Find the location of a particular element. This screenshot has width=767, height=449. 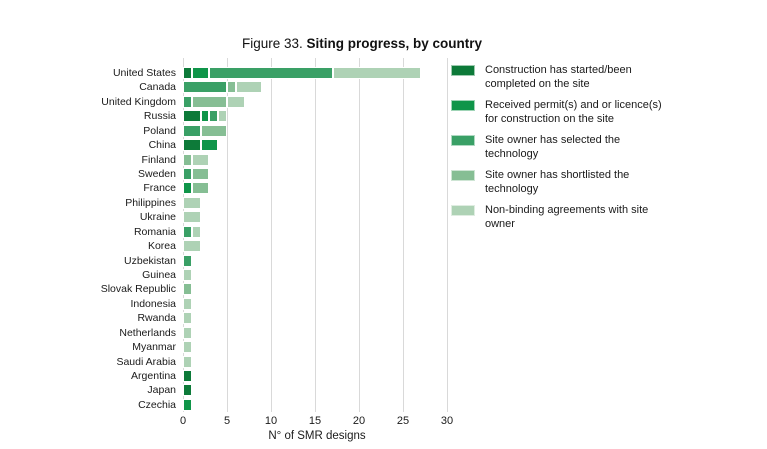

country-label: Saudi Arabia is located at coordinates (146, 361).